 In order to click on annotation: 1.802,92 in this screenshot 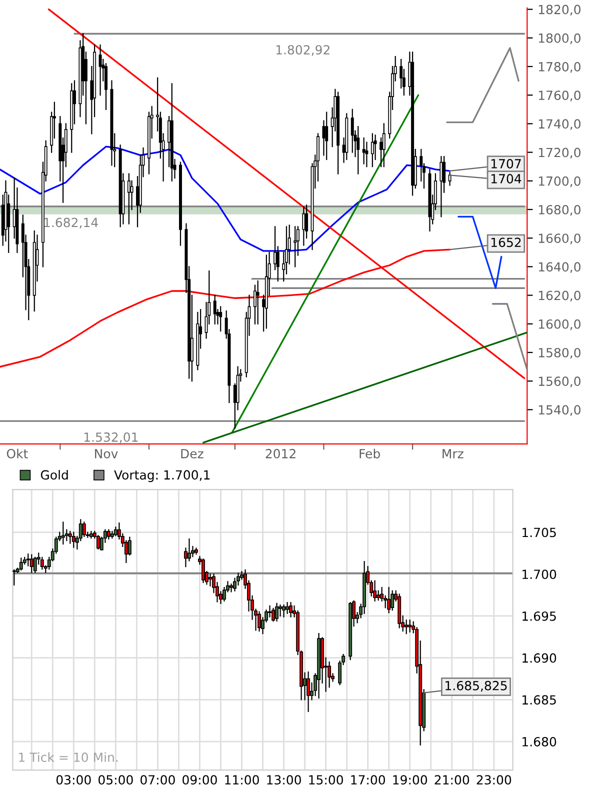, I will do `click(303, 50)`.